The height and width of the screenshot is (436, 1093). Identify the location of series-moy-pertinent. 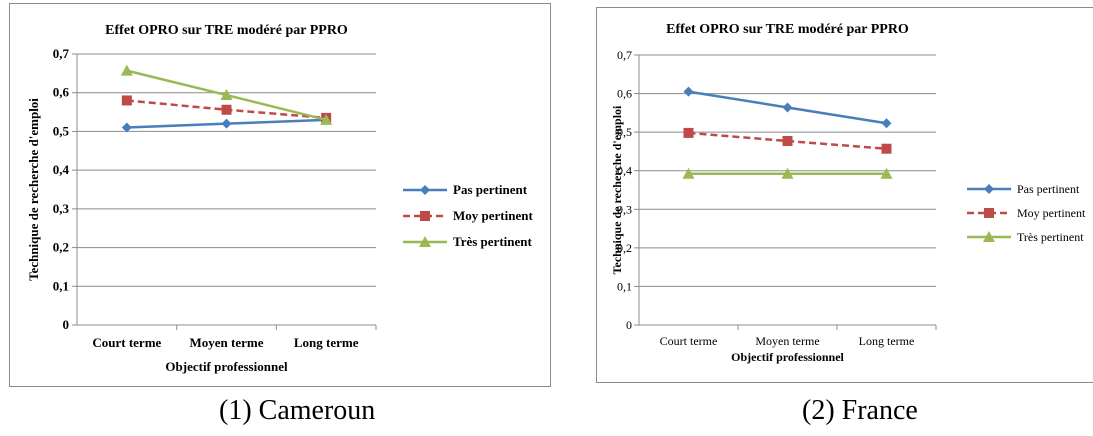
(787, 140).